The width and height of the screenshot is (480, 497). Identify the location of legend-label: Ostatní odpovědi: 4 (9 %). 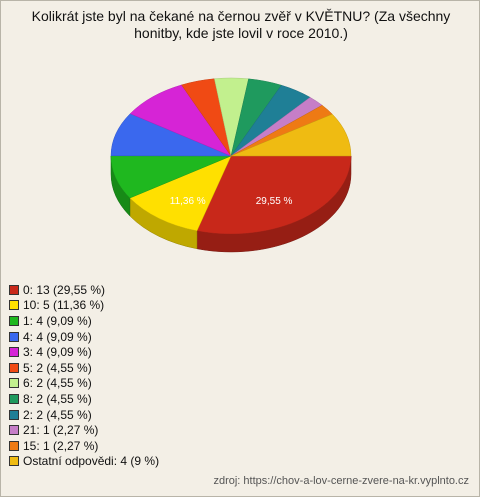
(91, 461).